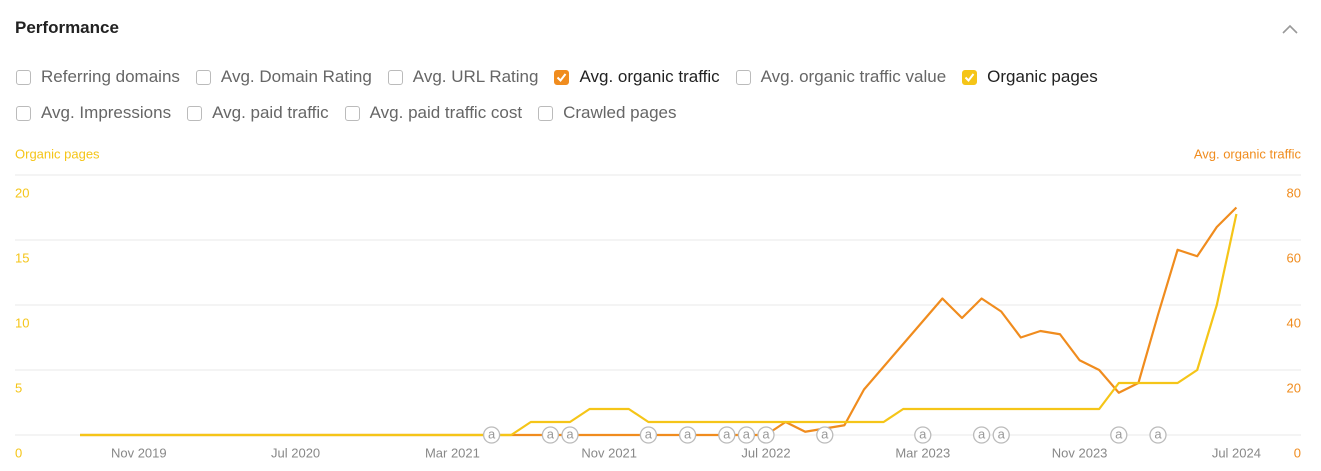  I want to click on y2-tick-label: 60, so click(1294, 257).